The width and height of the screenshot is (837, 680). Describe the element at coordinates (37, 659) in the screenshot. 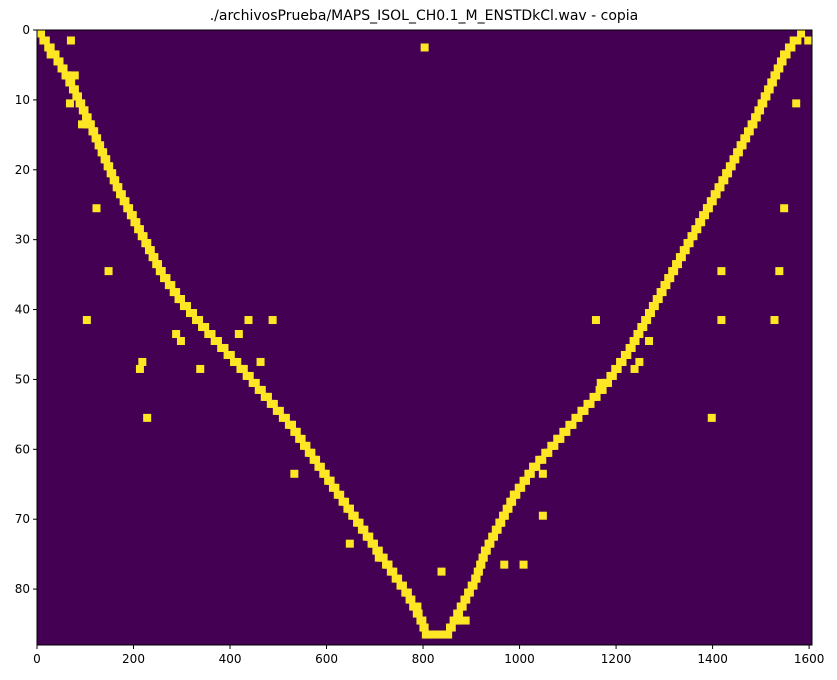

I see `x-tick-label: 0` at that location.